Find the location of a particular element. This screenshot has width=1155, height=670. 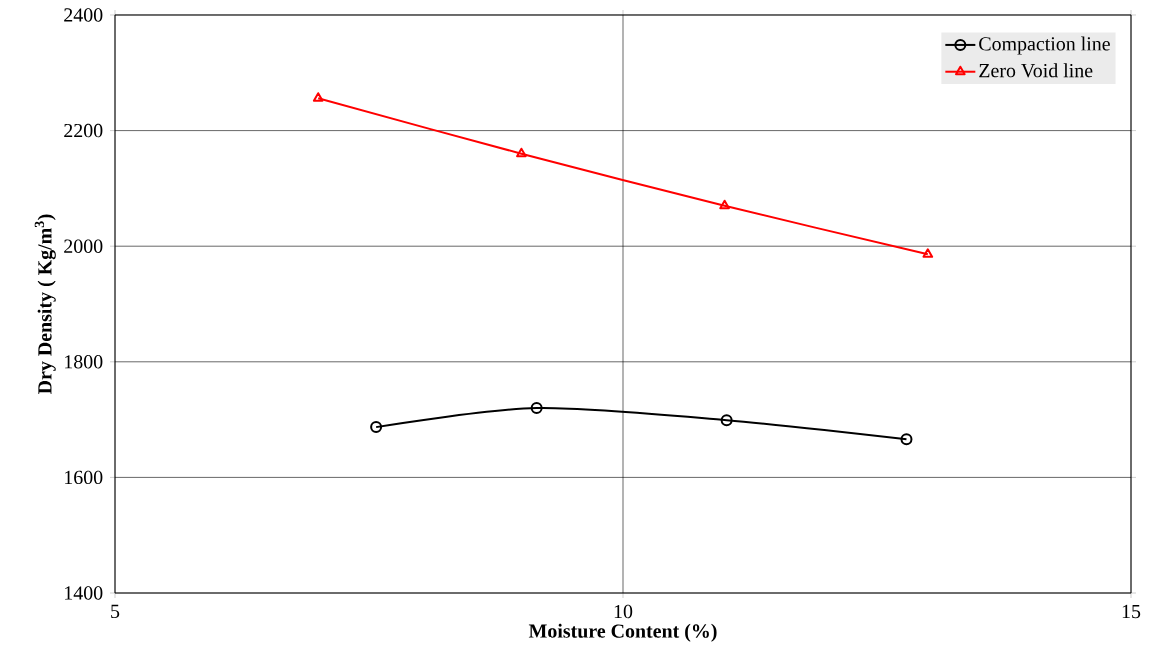

y-tick-label: 1800 is located at coordinates (84, 362).